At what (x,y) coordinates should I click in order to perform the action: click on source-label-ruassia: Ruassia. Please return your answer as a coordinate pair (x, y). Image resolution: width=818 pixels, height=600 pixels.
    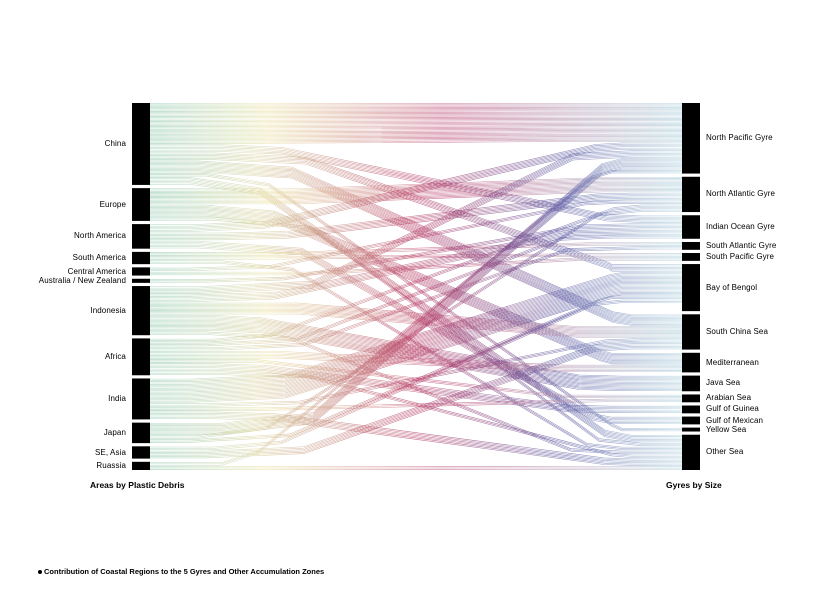
    Looking at the image, I should click on (111, 465).